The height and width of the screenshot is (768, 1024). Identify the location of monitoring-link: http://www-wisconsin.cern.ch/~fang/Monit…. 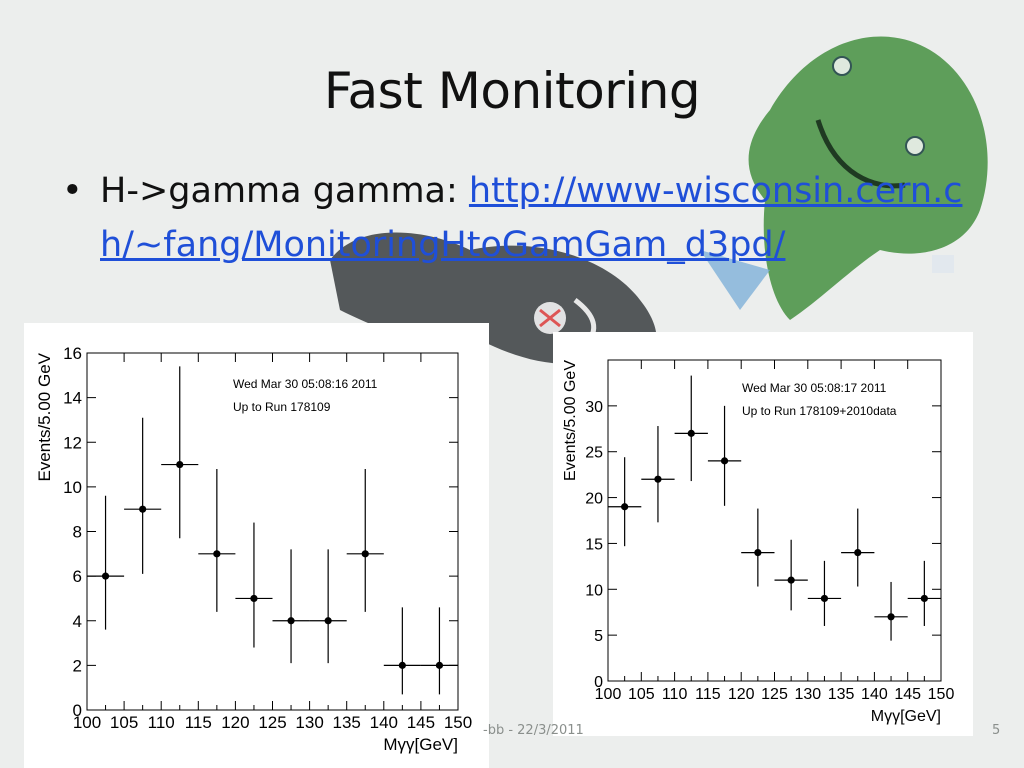
(531, 218).